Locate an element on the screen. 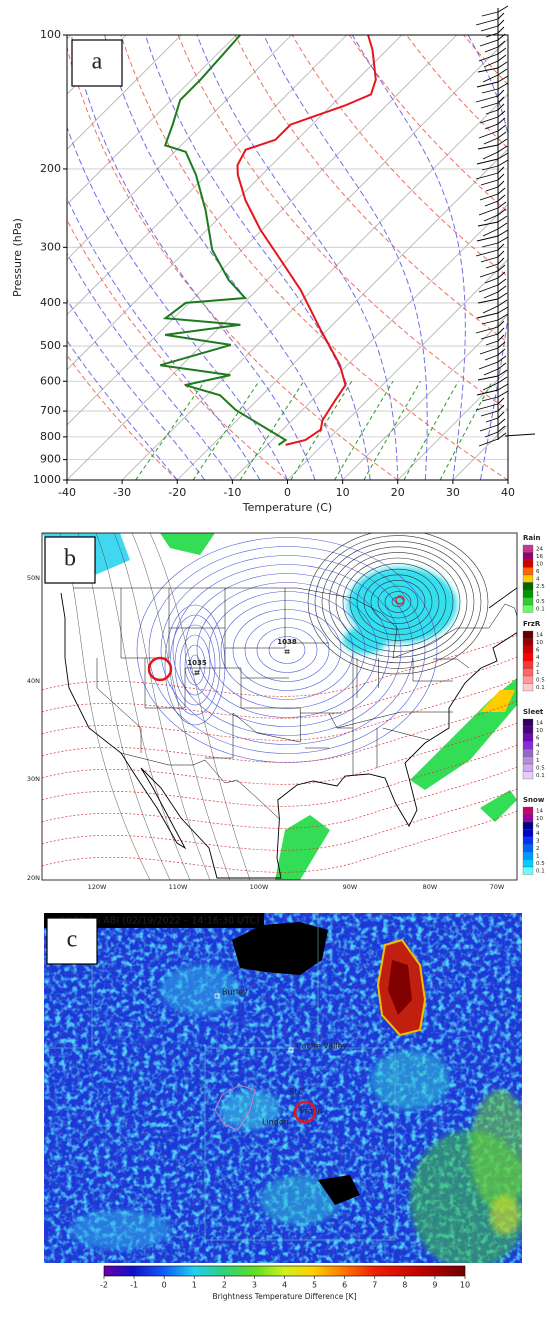 The width and height of the screenshot is (550, 1322). site-circle is located at coordinates (160, 669).